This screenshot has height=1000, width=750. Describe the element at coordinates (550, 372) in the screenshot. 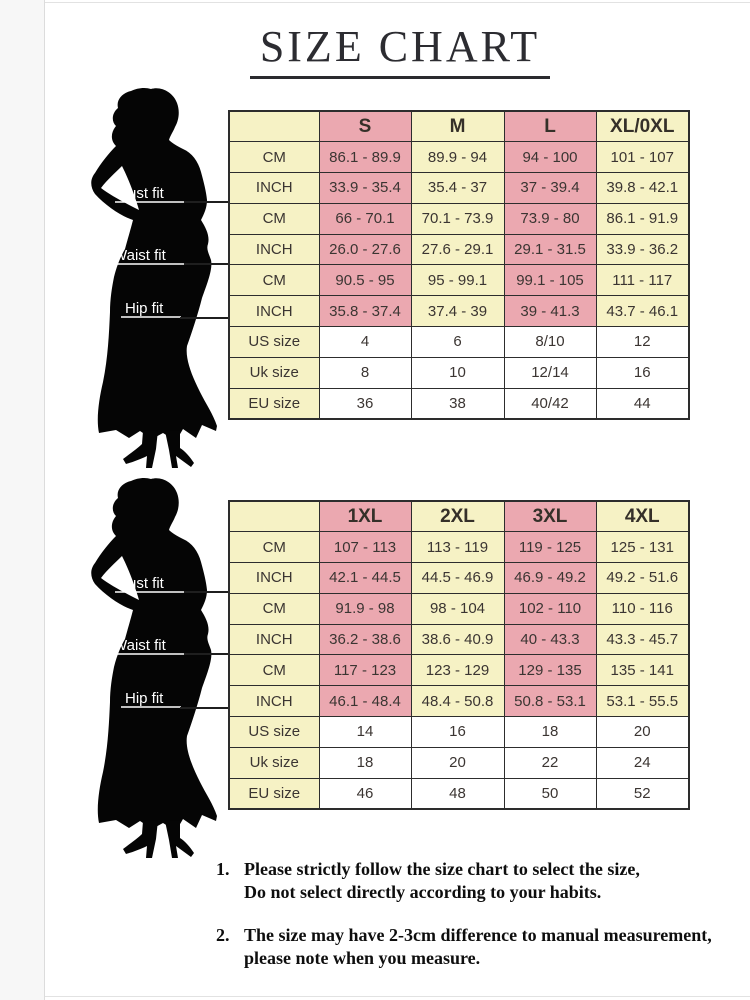

I see `value-cell: 12/14` at that location.